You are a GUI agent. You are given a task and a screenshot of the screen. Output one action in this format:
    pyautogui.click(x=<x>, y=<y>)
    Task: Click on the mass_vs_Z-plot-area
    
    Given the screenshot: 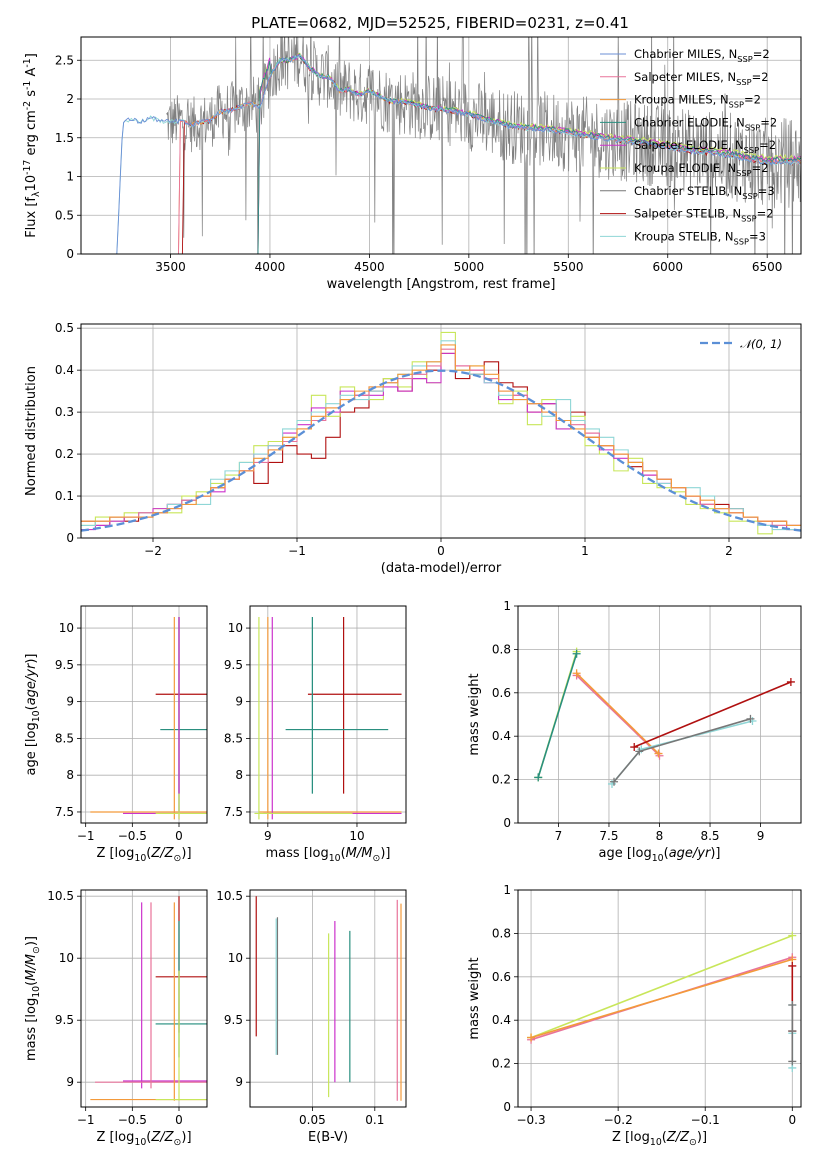 What is the action you would take?
    pyautogui.click(x=148, y=998)
    